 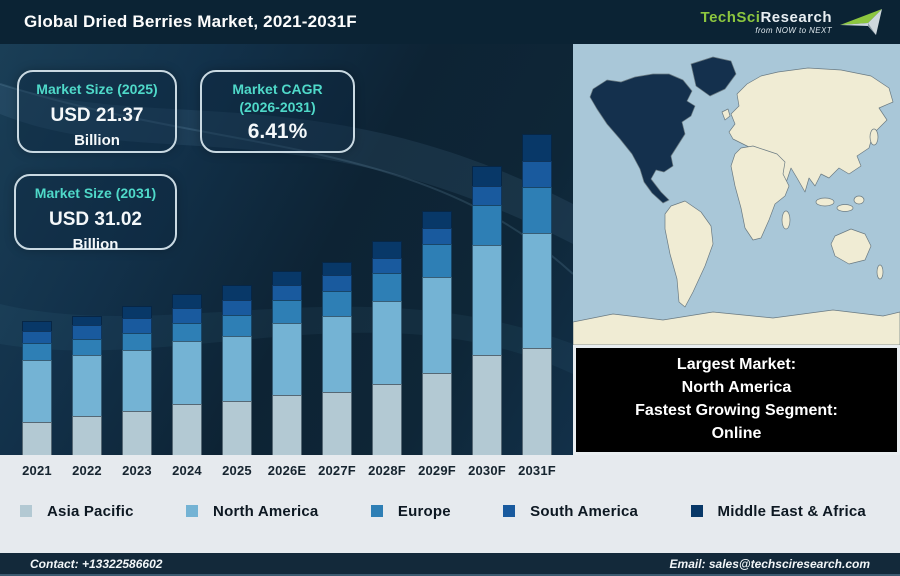 I want to click on bar-segment-2021-middle-east-africa, so click(x=37, y=326).